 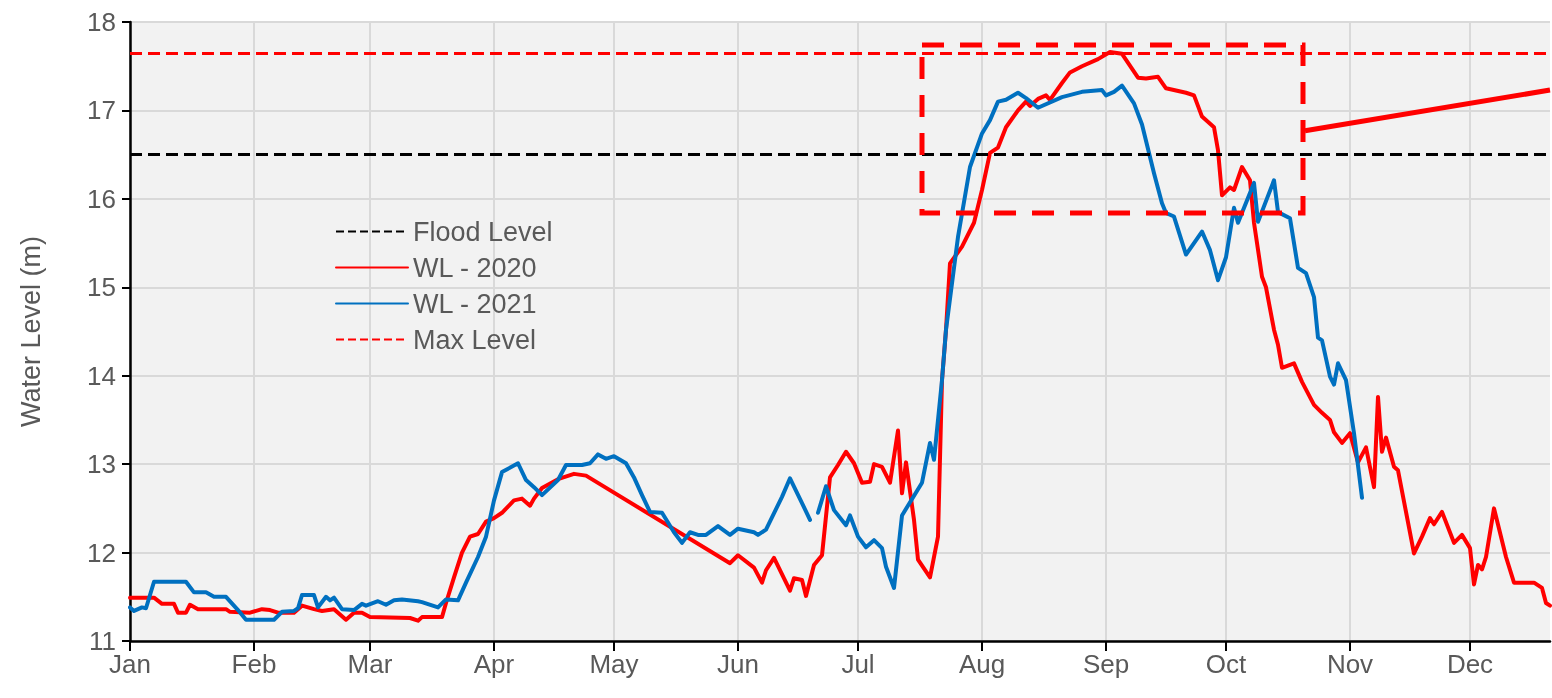 I want to click on legend-label: Flood Level, so click(x=483, y=231).